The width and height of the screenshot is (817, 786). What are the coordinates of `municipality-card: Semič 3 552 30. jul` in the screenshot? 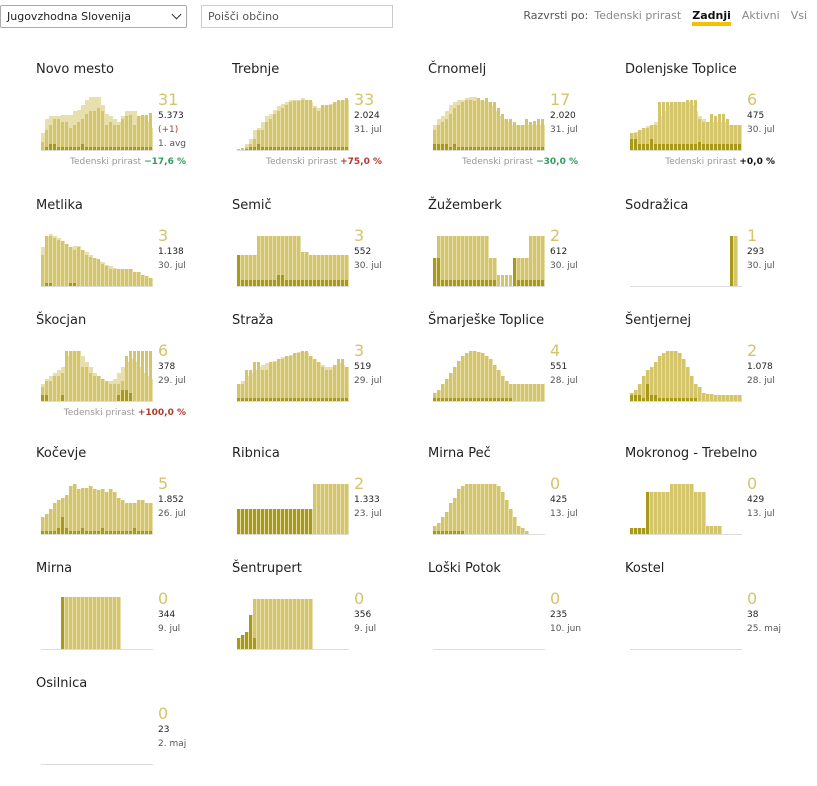 It's located at (327, 253).